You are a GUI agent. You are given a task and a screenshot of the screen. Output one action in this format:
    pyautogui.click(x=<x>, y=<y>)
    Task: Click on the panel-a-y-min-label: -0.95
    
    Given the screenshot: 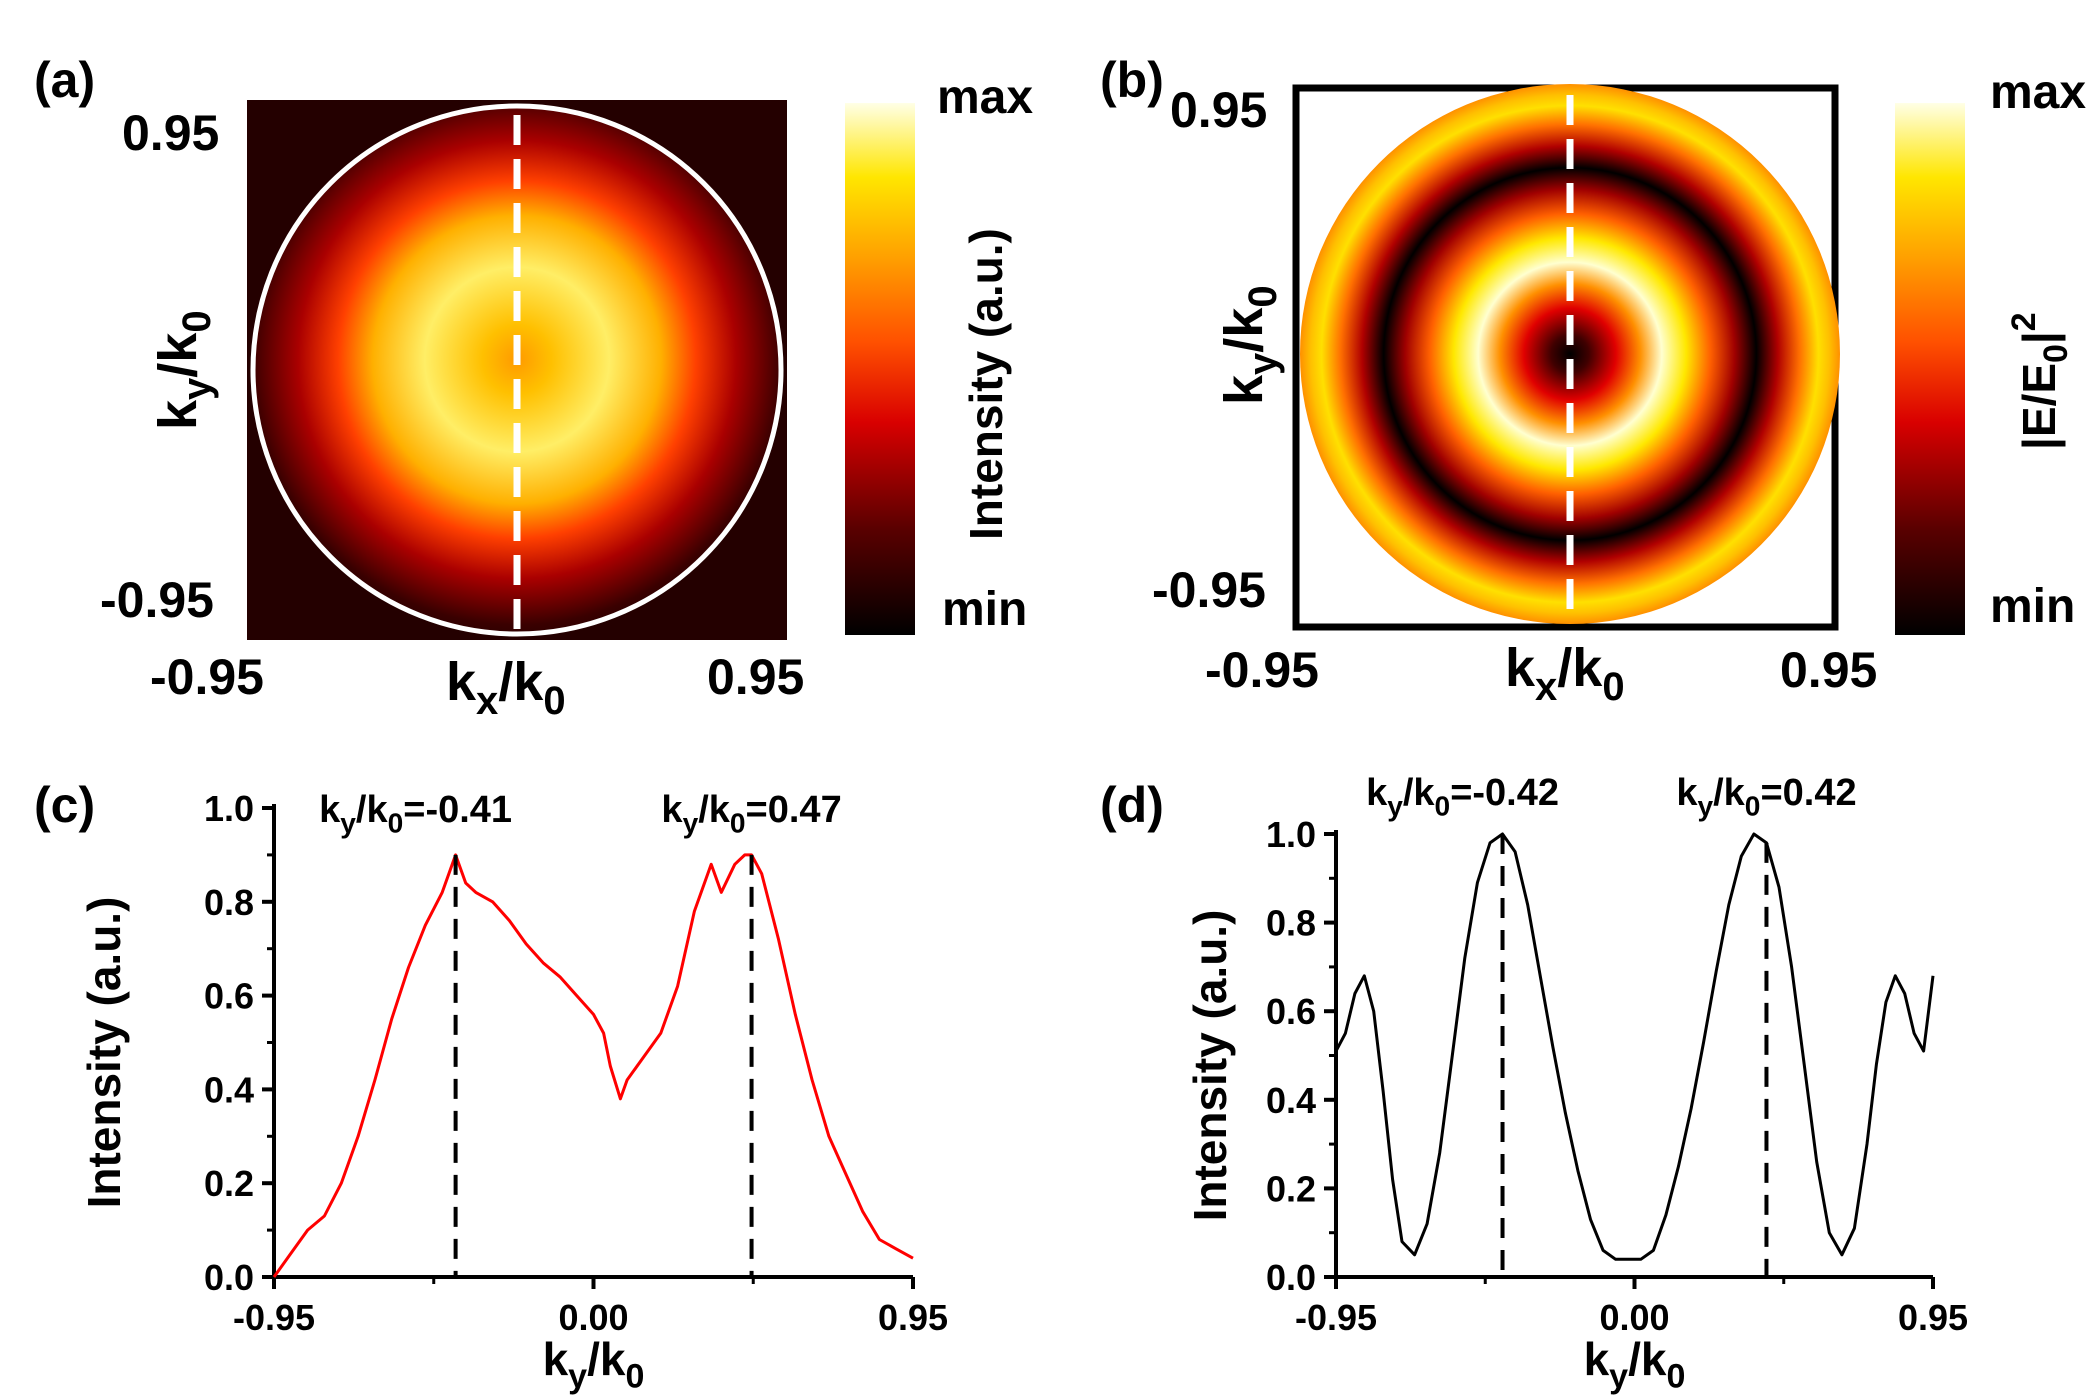 What is the action you would take?
    pyautogui.click(x=157, y=600)
    